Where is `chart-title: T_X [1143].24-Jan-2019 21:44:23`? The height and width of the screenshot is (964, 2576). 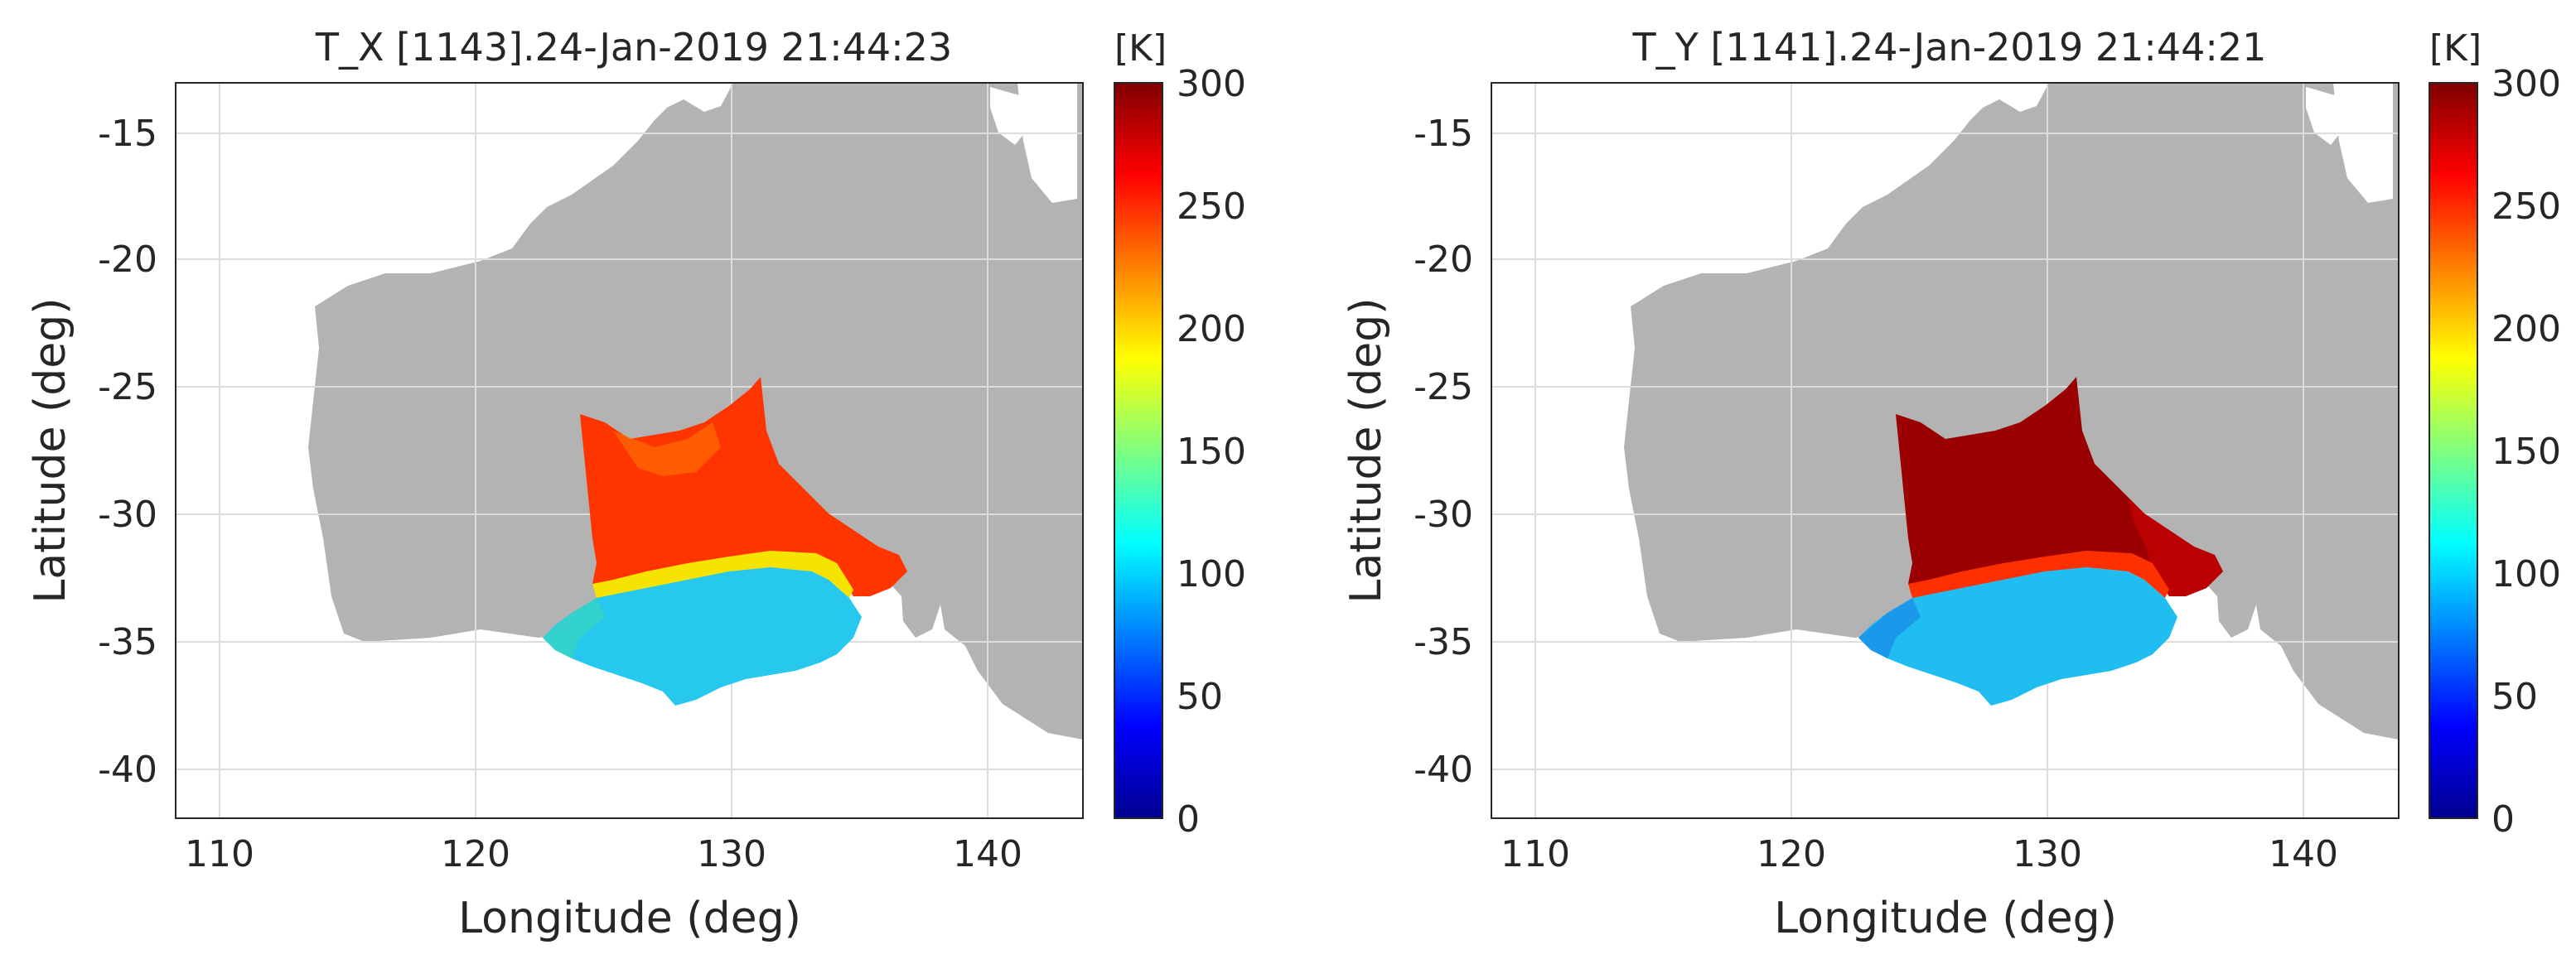 chart-title: T_X [1143].24-Jan-2019 21:44:23 is located at coordinates (633, 47).